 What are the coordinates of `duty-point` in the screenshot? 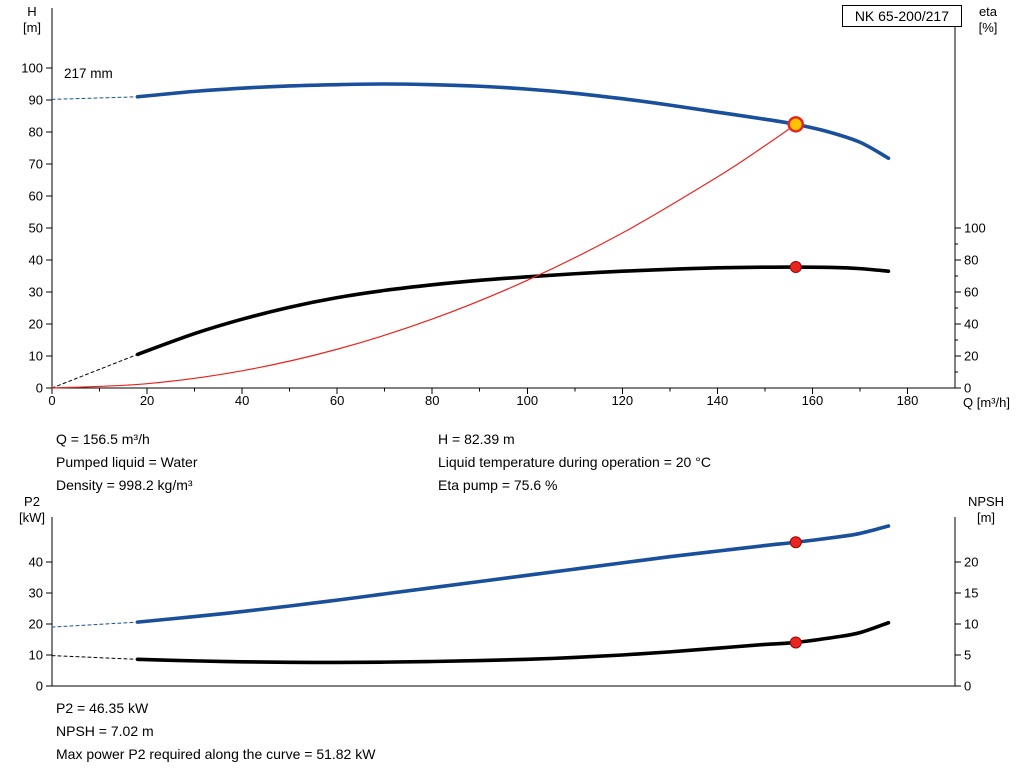 It's located at (796, 124).